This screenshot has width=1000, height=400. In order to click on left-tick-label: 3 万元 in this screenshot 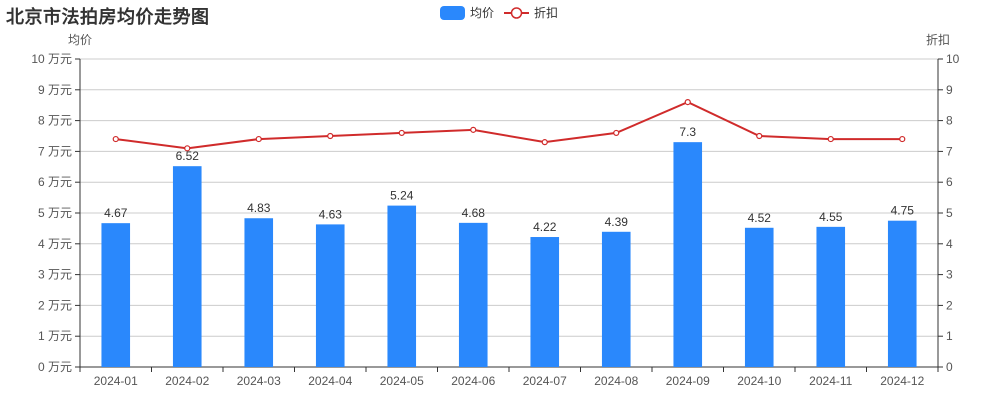, I will do `click(55, 275)`.